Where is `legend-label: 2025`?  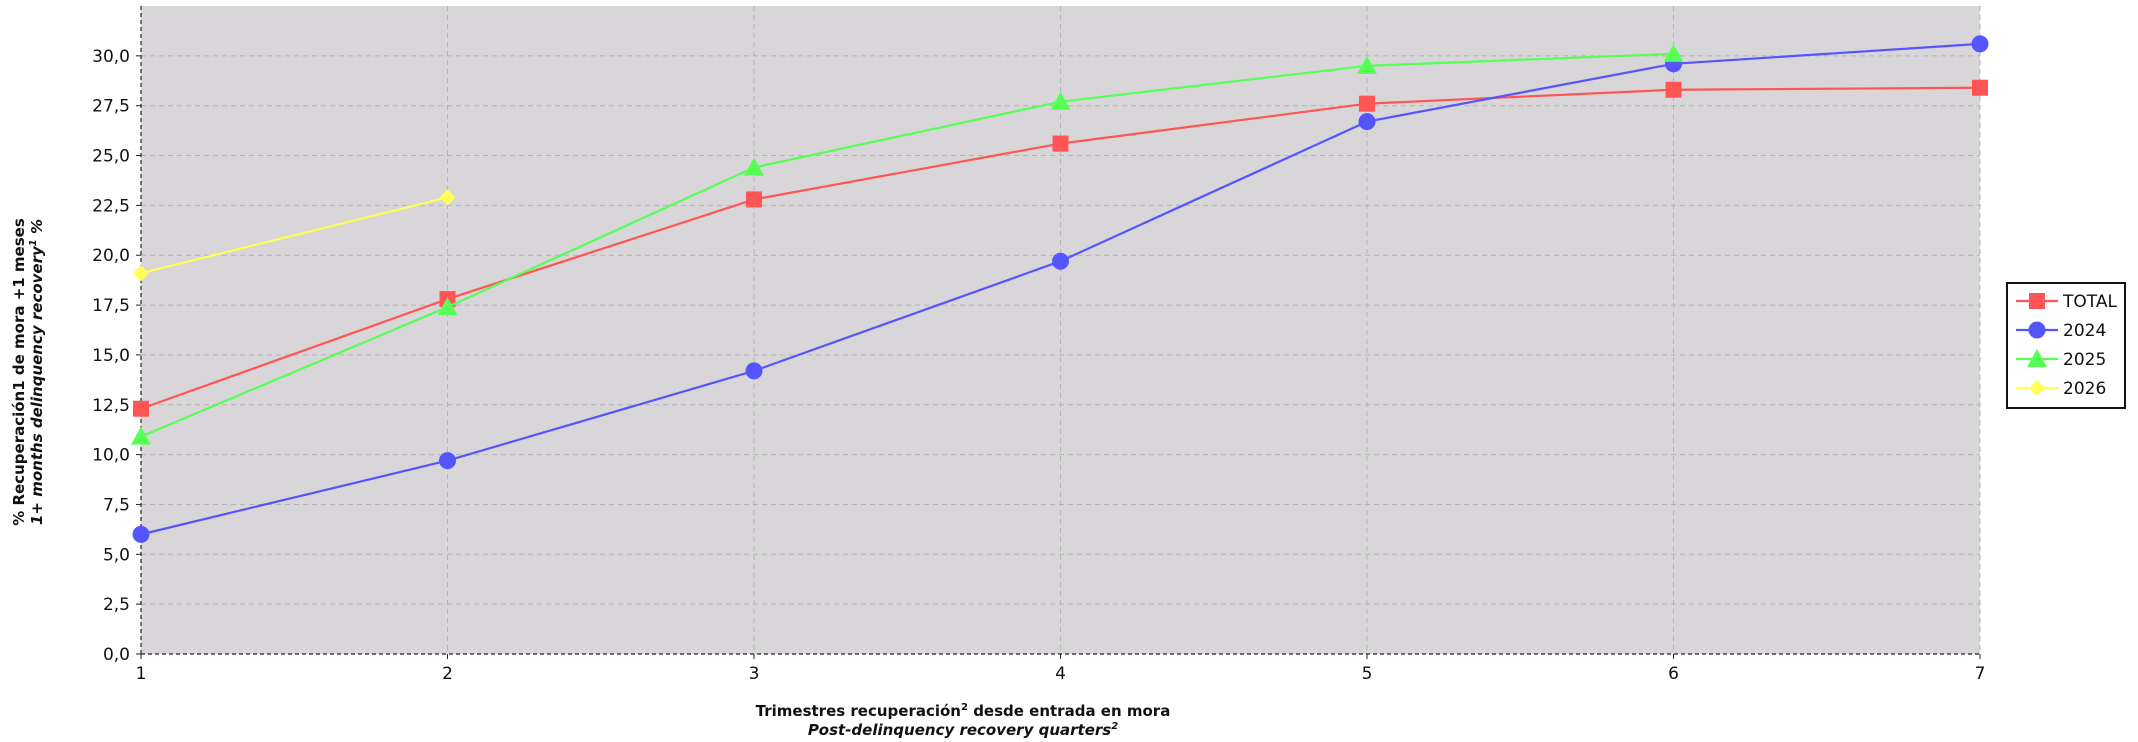 legend-label: 2025 is located at coordinates (2084, 360).